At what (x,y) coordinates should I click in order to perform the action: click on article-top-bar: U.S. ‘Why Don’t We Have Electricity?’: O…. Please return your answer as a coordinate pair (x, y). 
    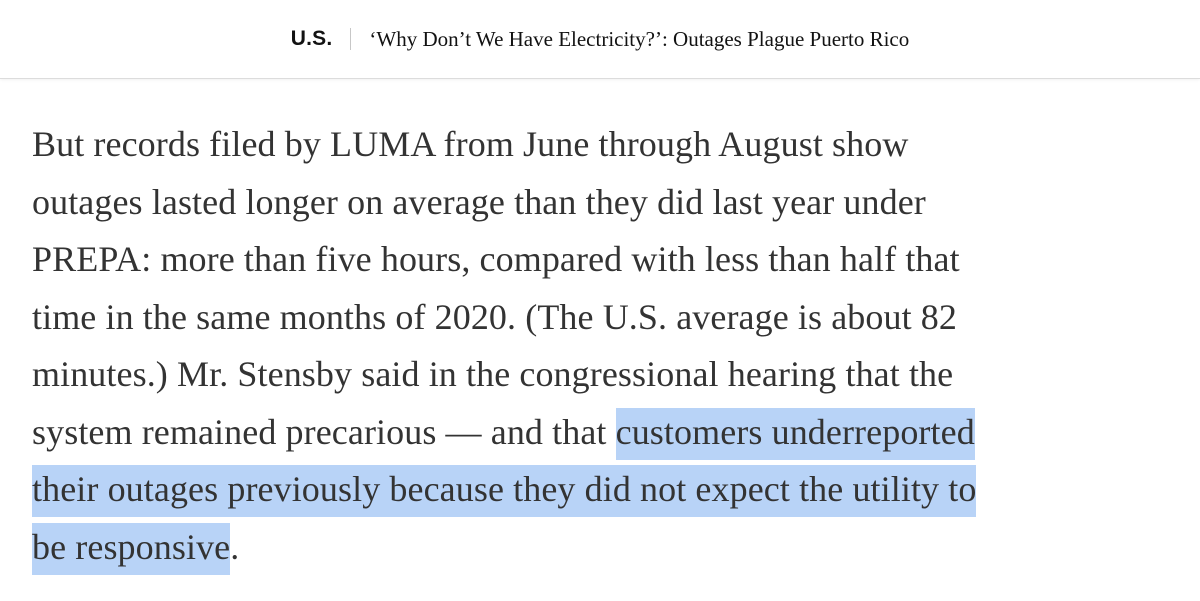
    Looking at the image, I should click on (600, 39).